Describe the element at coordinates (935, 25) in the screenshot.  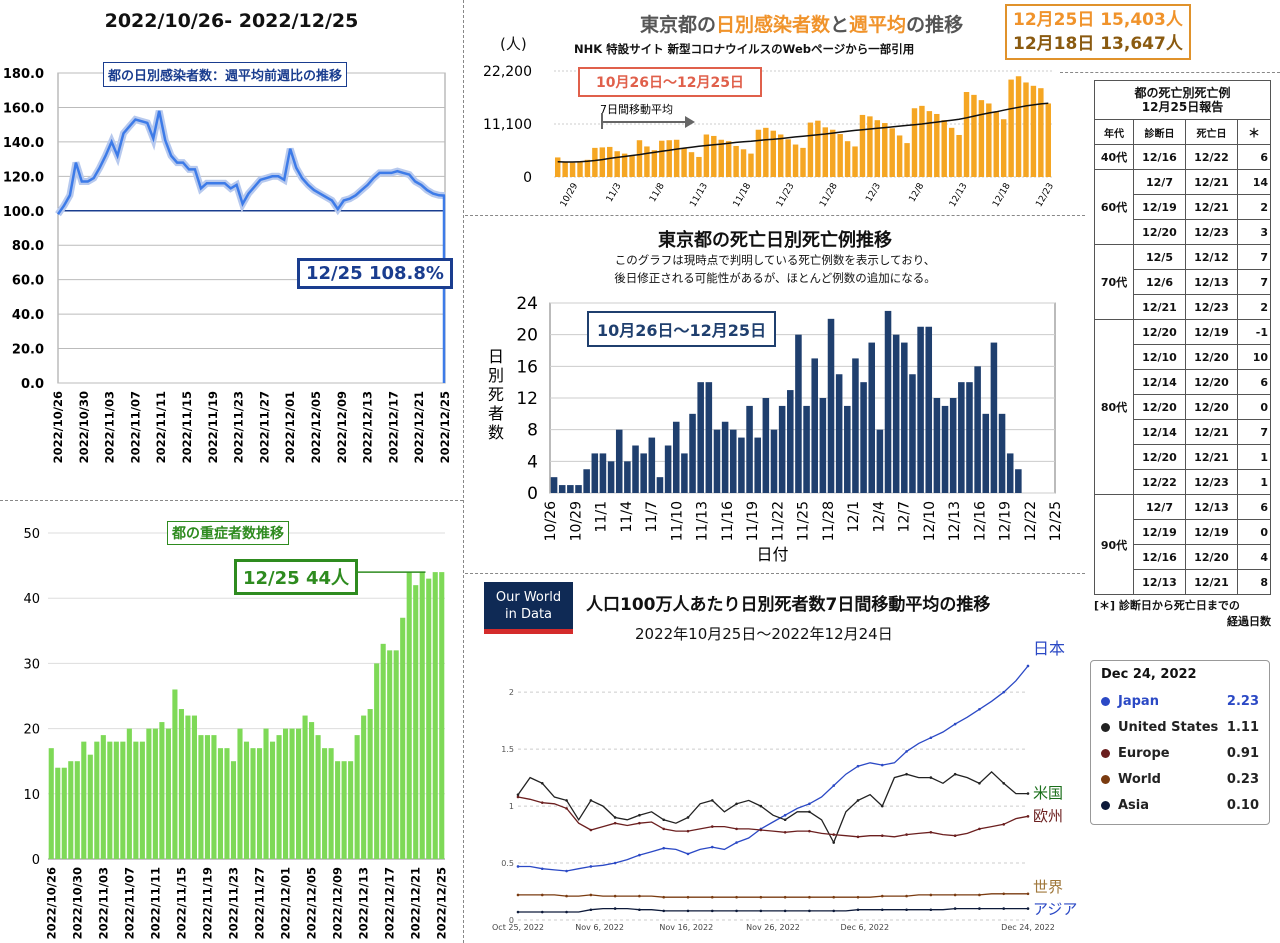
I see `infections-title-part5: の推移` at that location.